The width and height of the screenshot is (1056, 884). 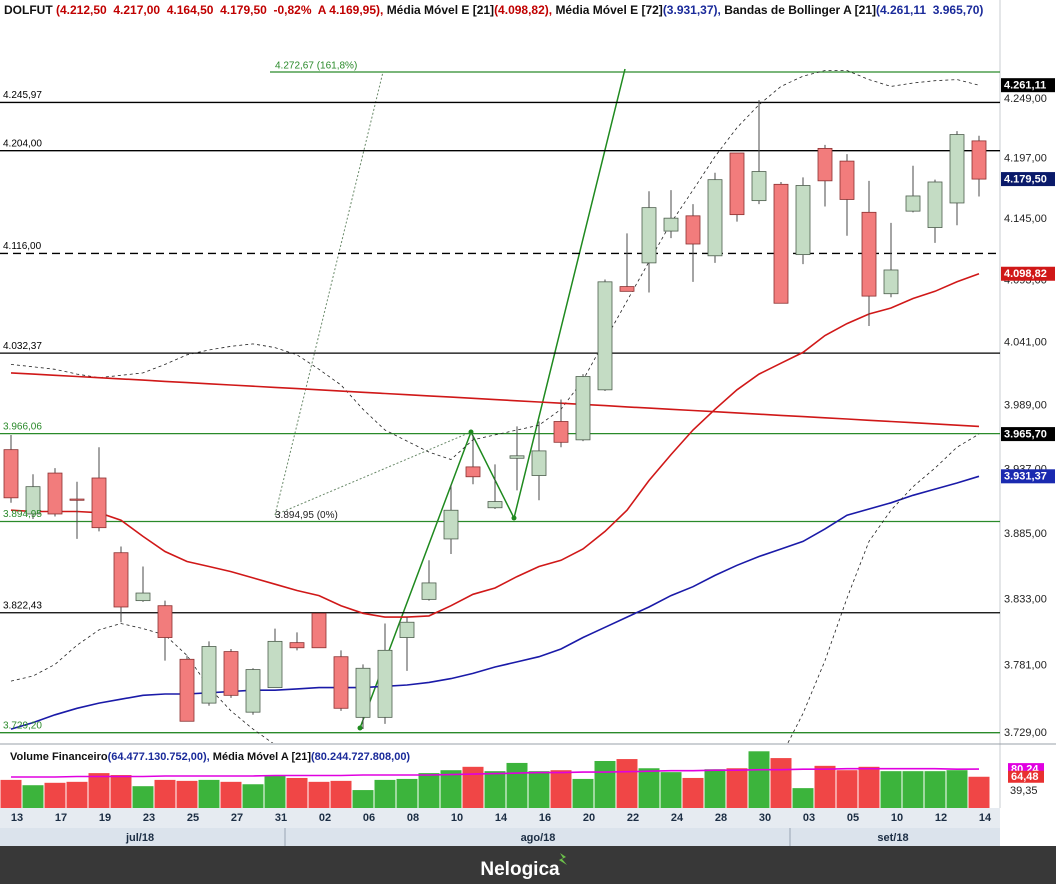 What do you see at coordinates (1025, 86) in the screenshot?
I see `price-badge-label: 4.261,11` at bounding box center [1025, 86].